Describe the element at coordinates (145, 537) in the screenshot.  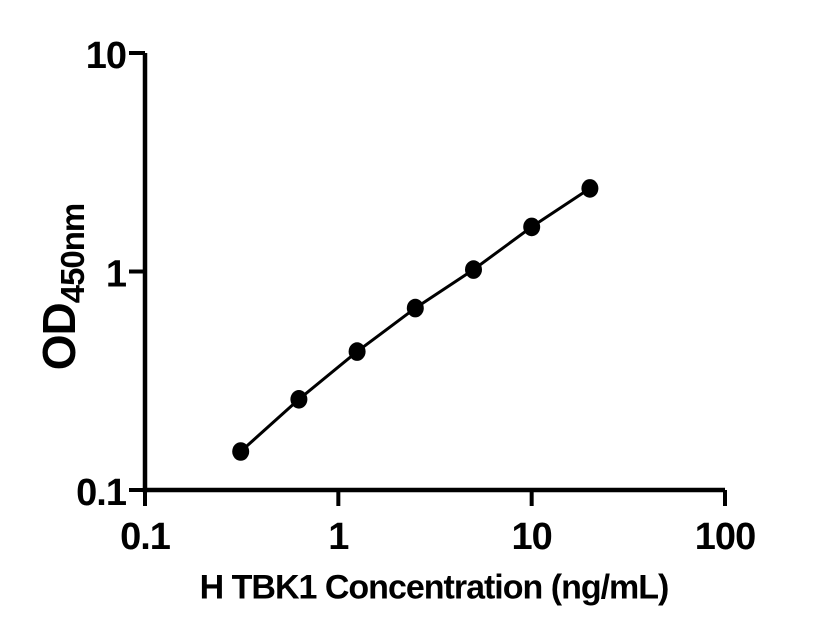
I see `x-tick-label: 0.1` at that location.